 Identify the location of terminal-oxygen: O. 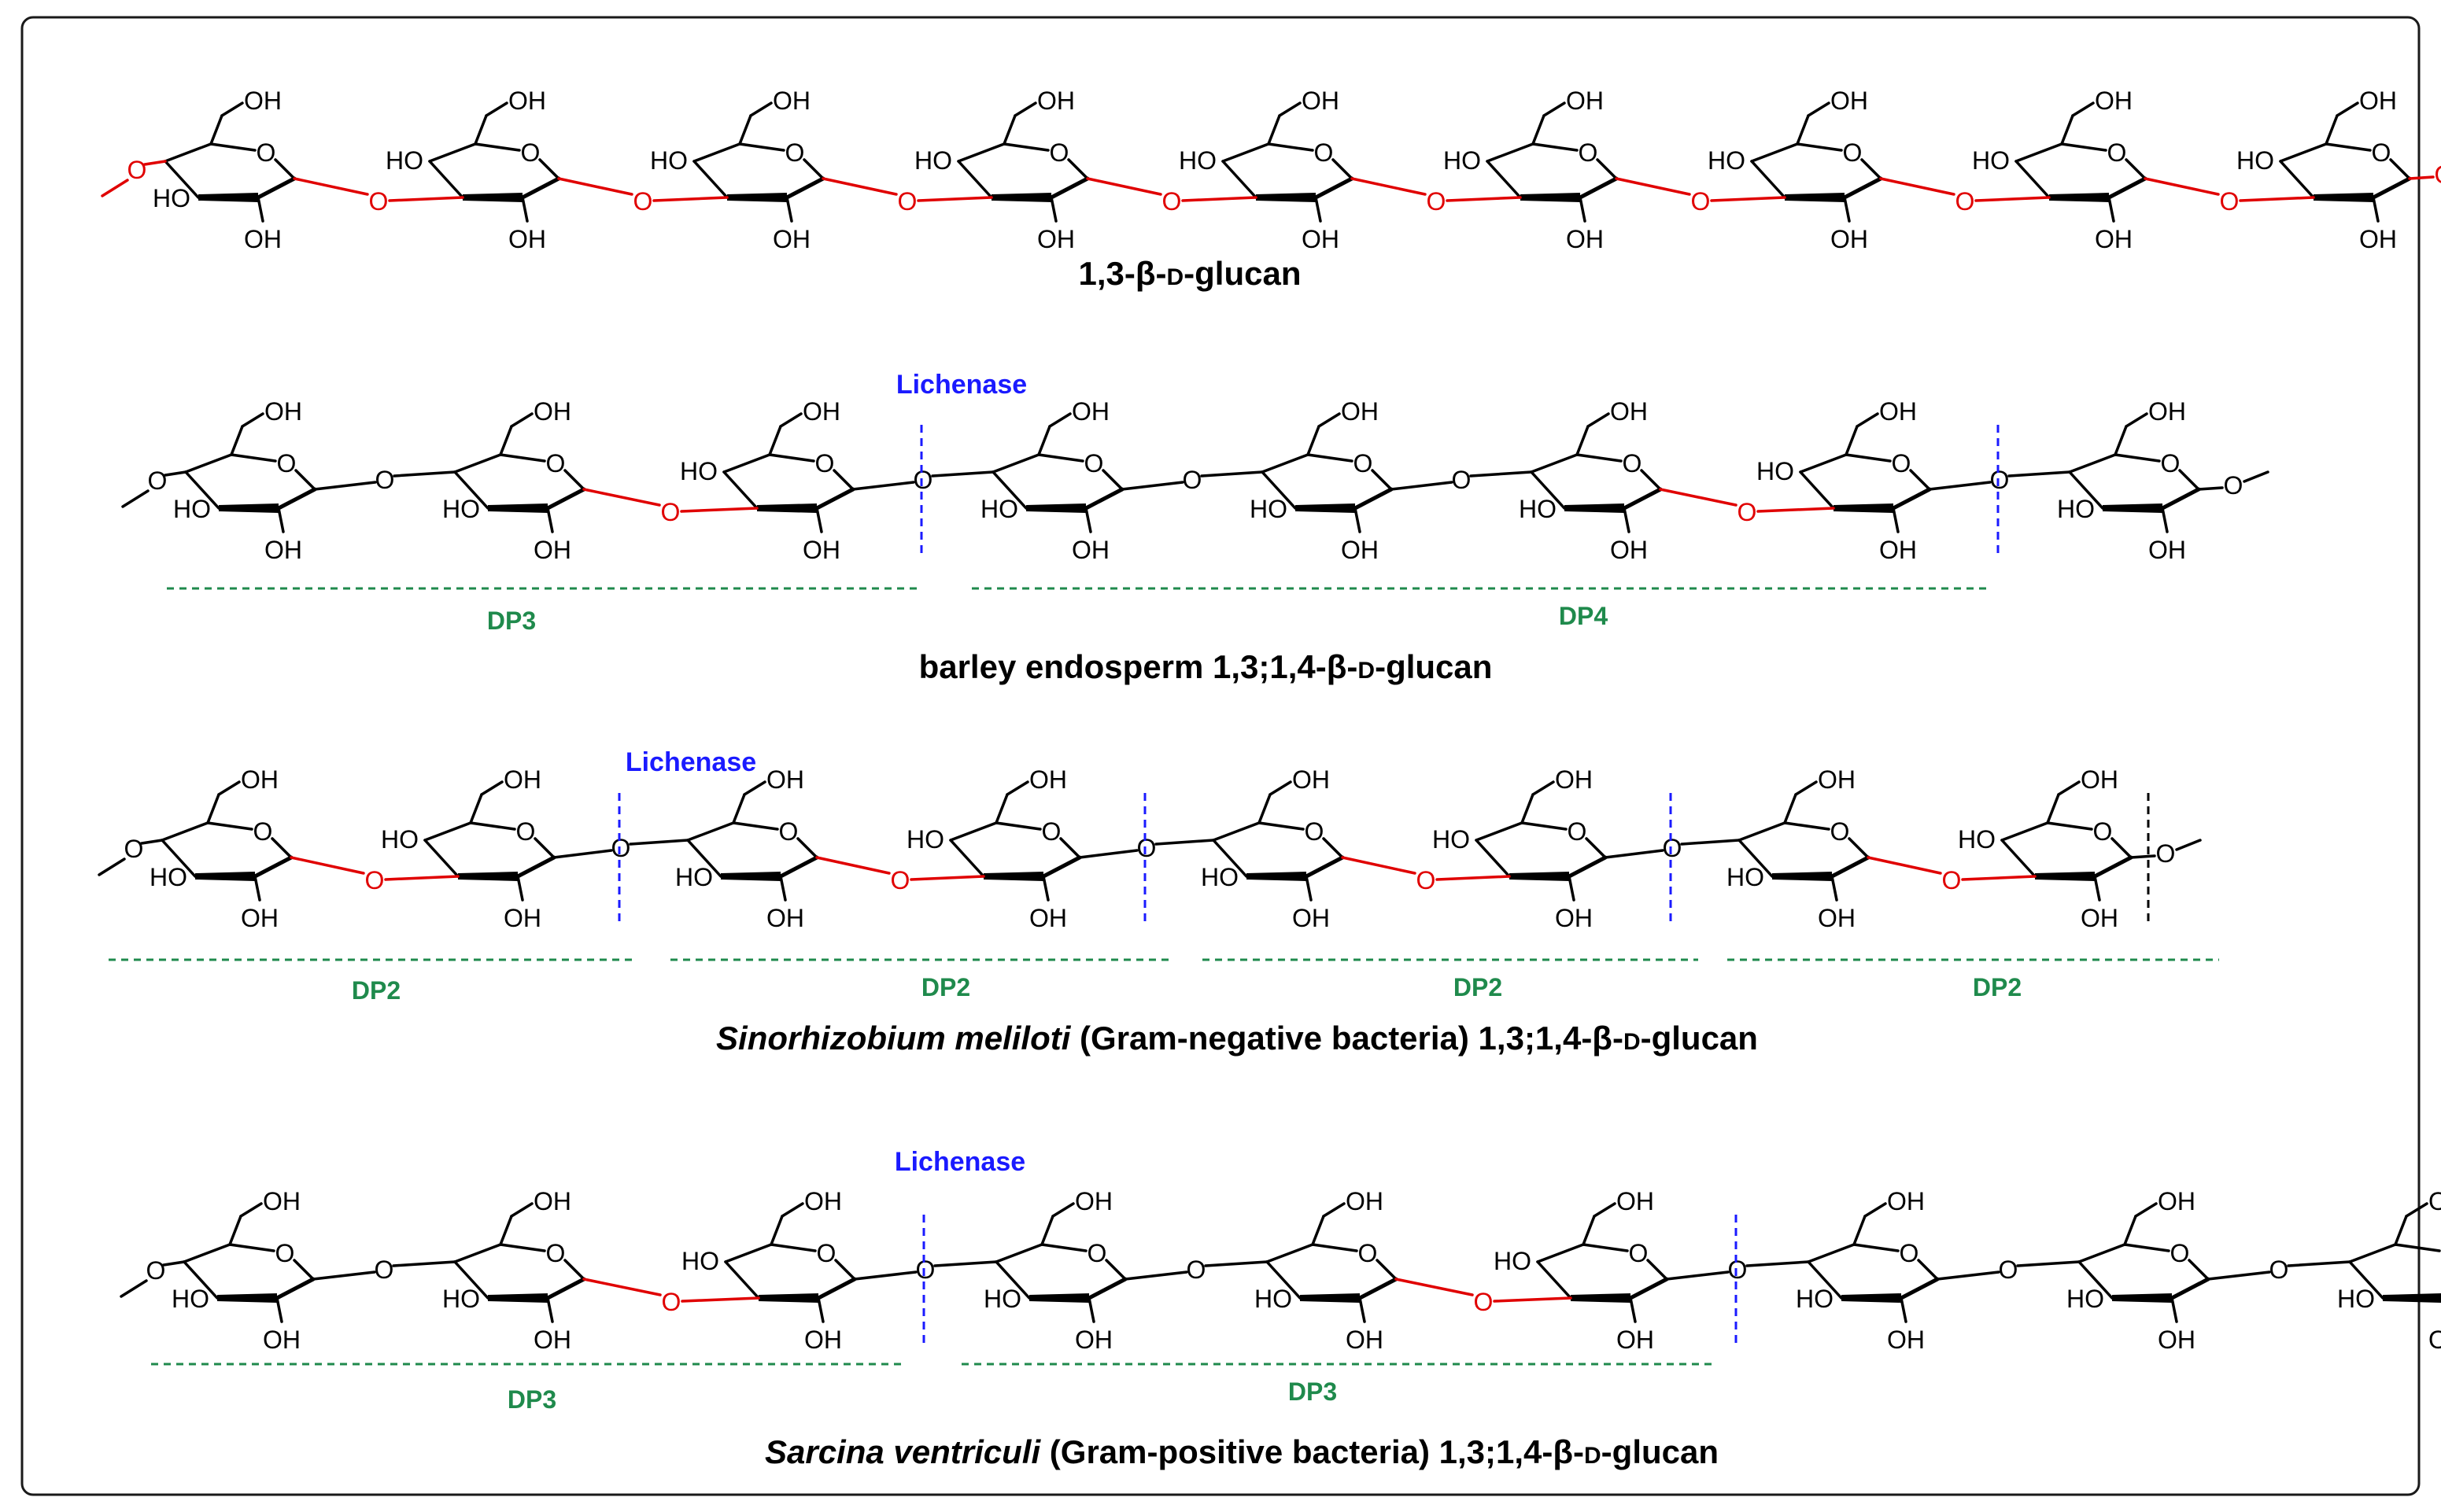
(134, 849).